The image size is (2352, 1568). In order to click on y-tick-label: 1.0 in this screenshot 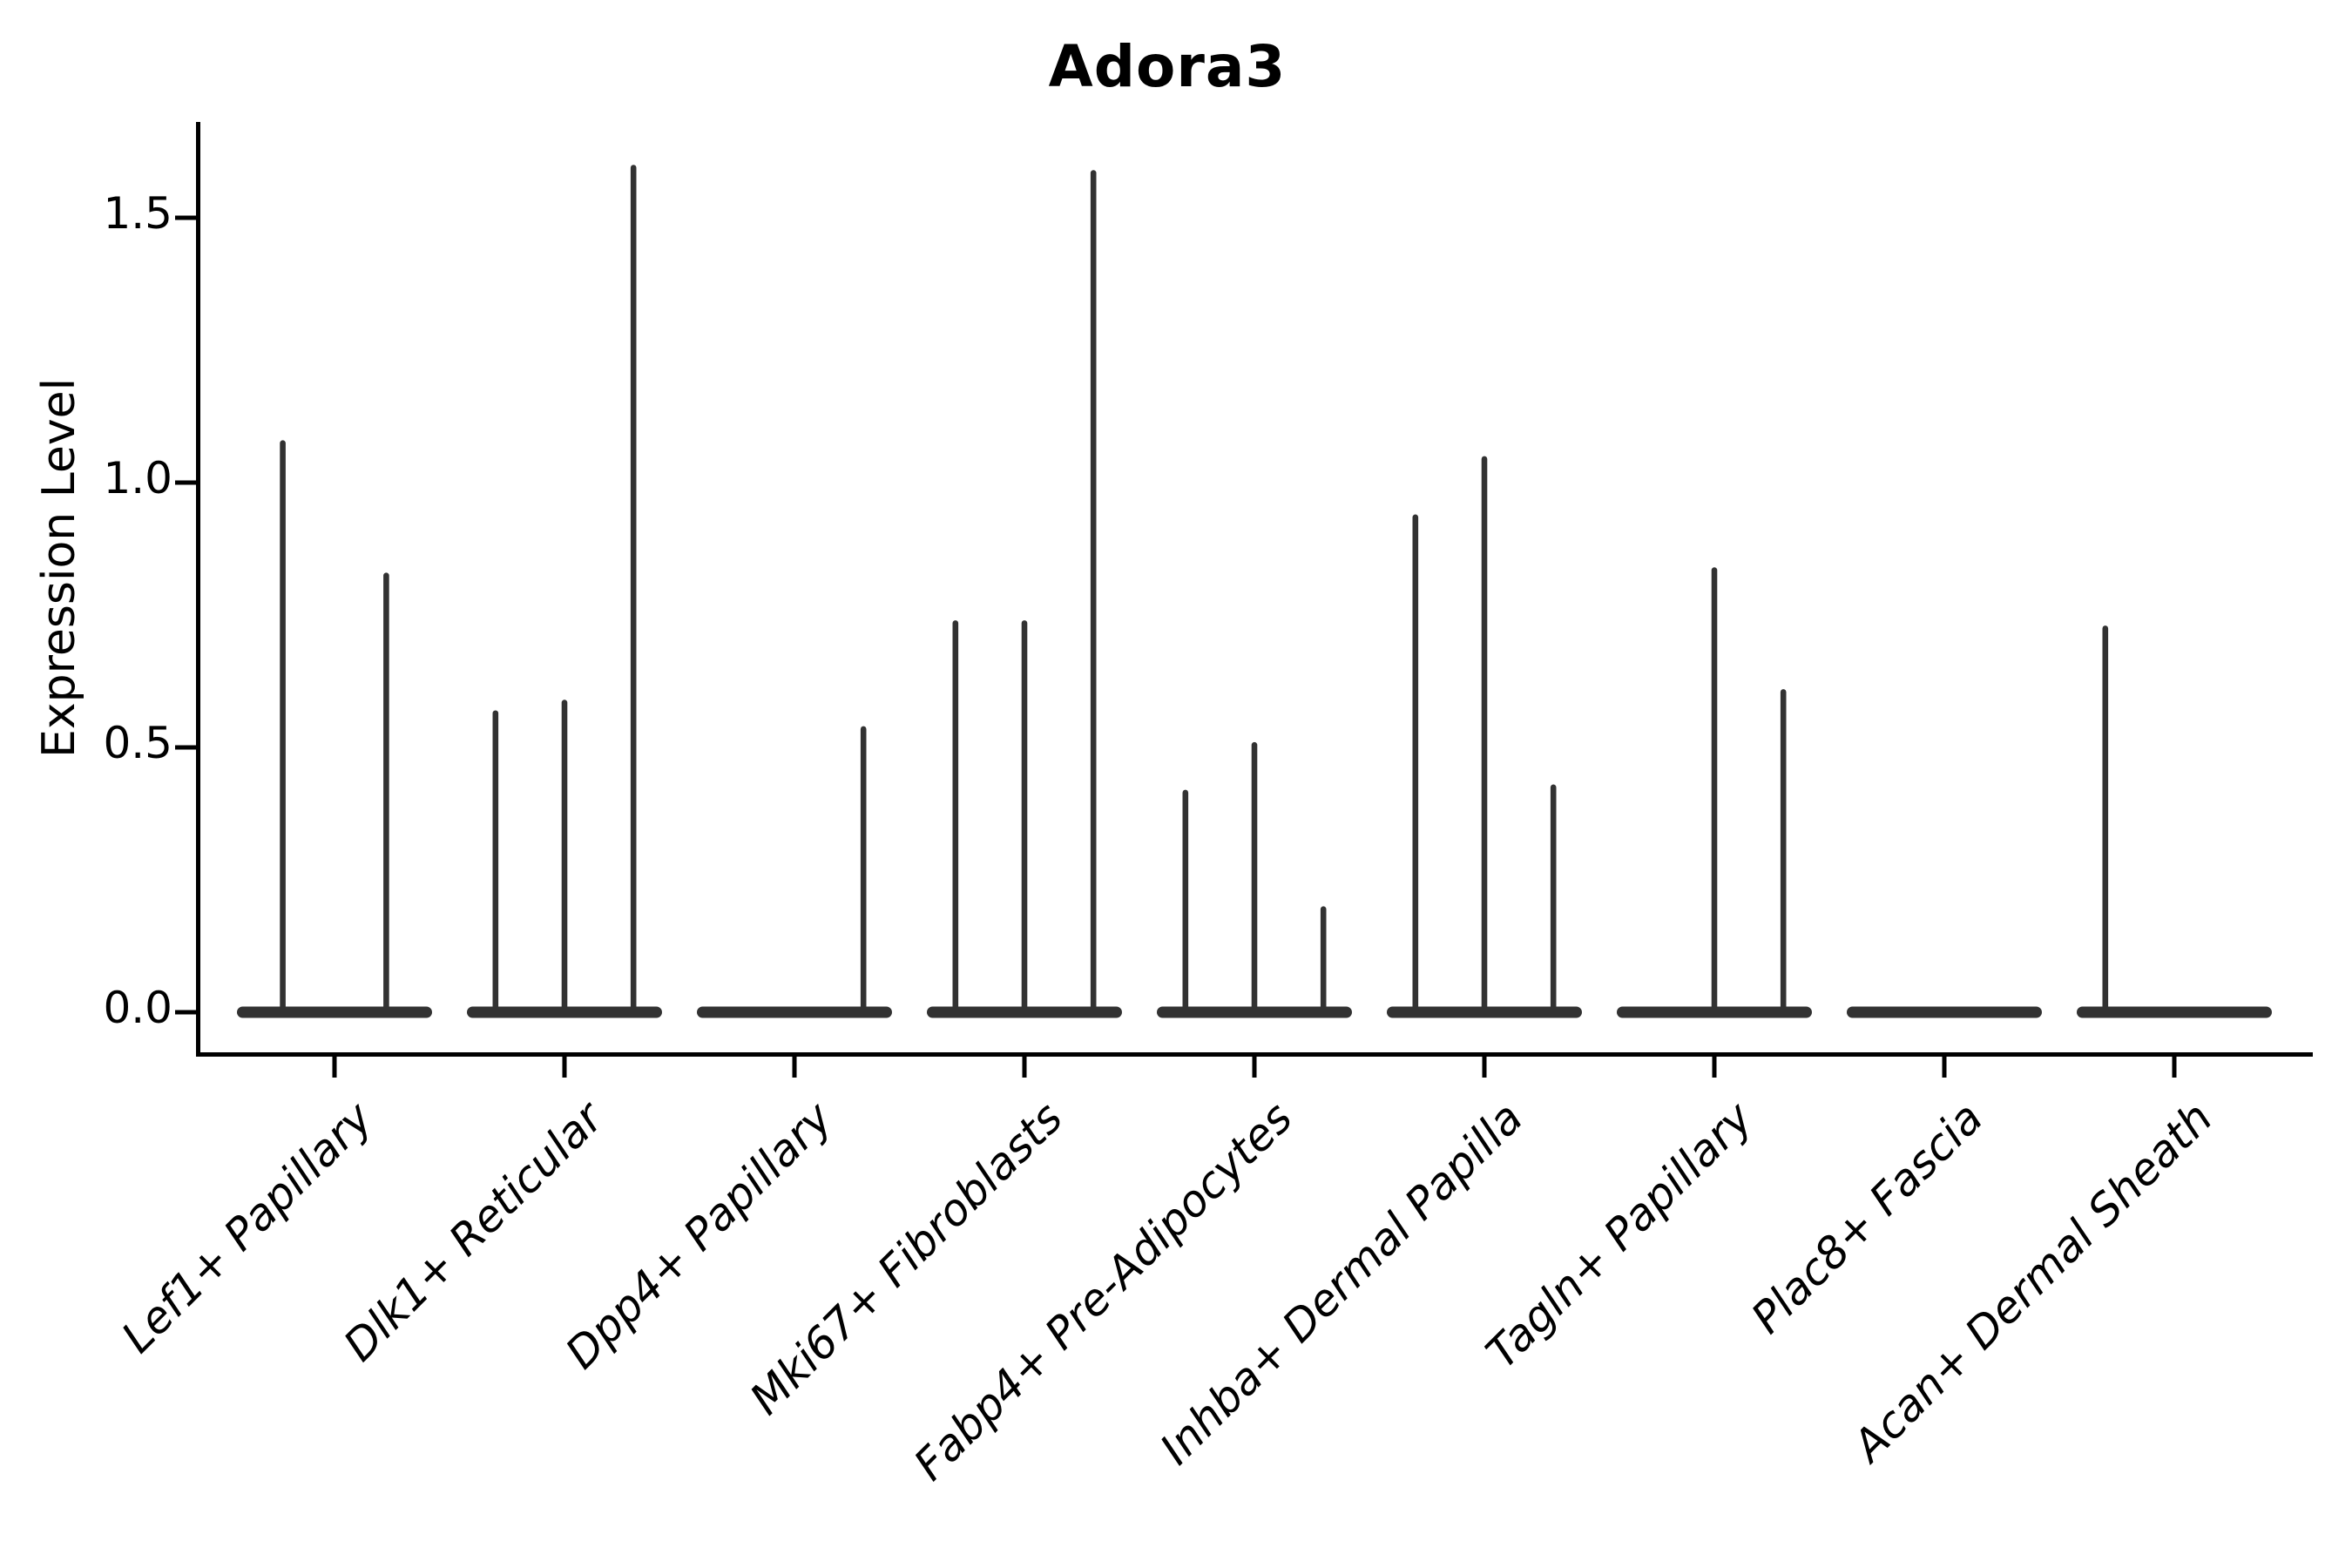, I will do `click(137, 479)`.